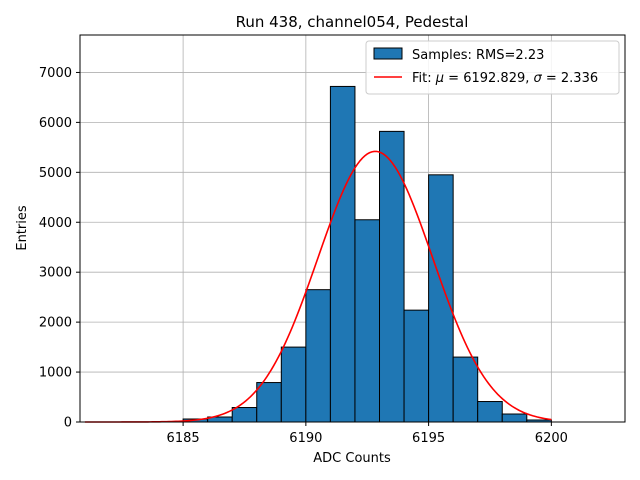 The height and width of the screenshot is (480, 640). What do you see at coordinates (538, 78) in the screenshot?
I see `legend-fit-sigma-symbol: σ` at bounding box center [538, 78].